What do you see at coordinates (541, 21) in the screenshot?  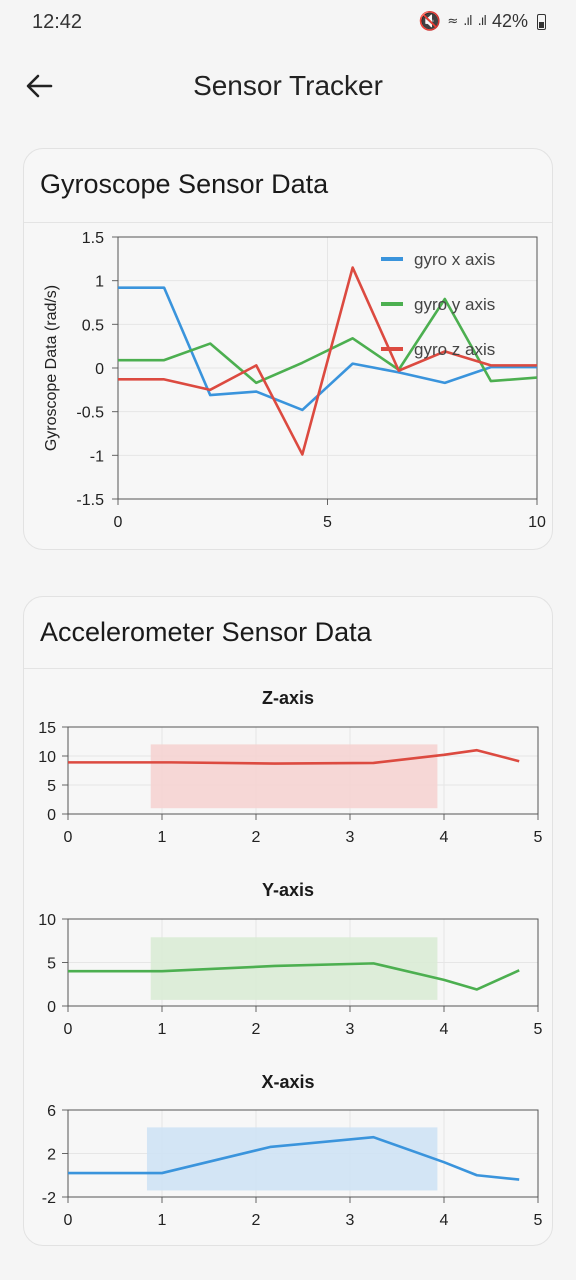 I see `battery-icon` at bounding box center [541, 21].